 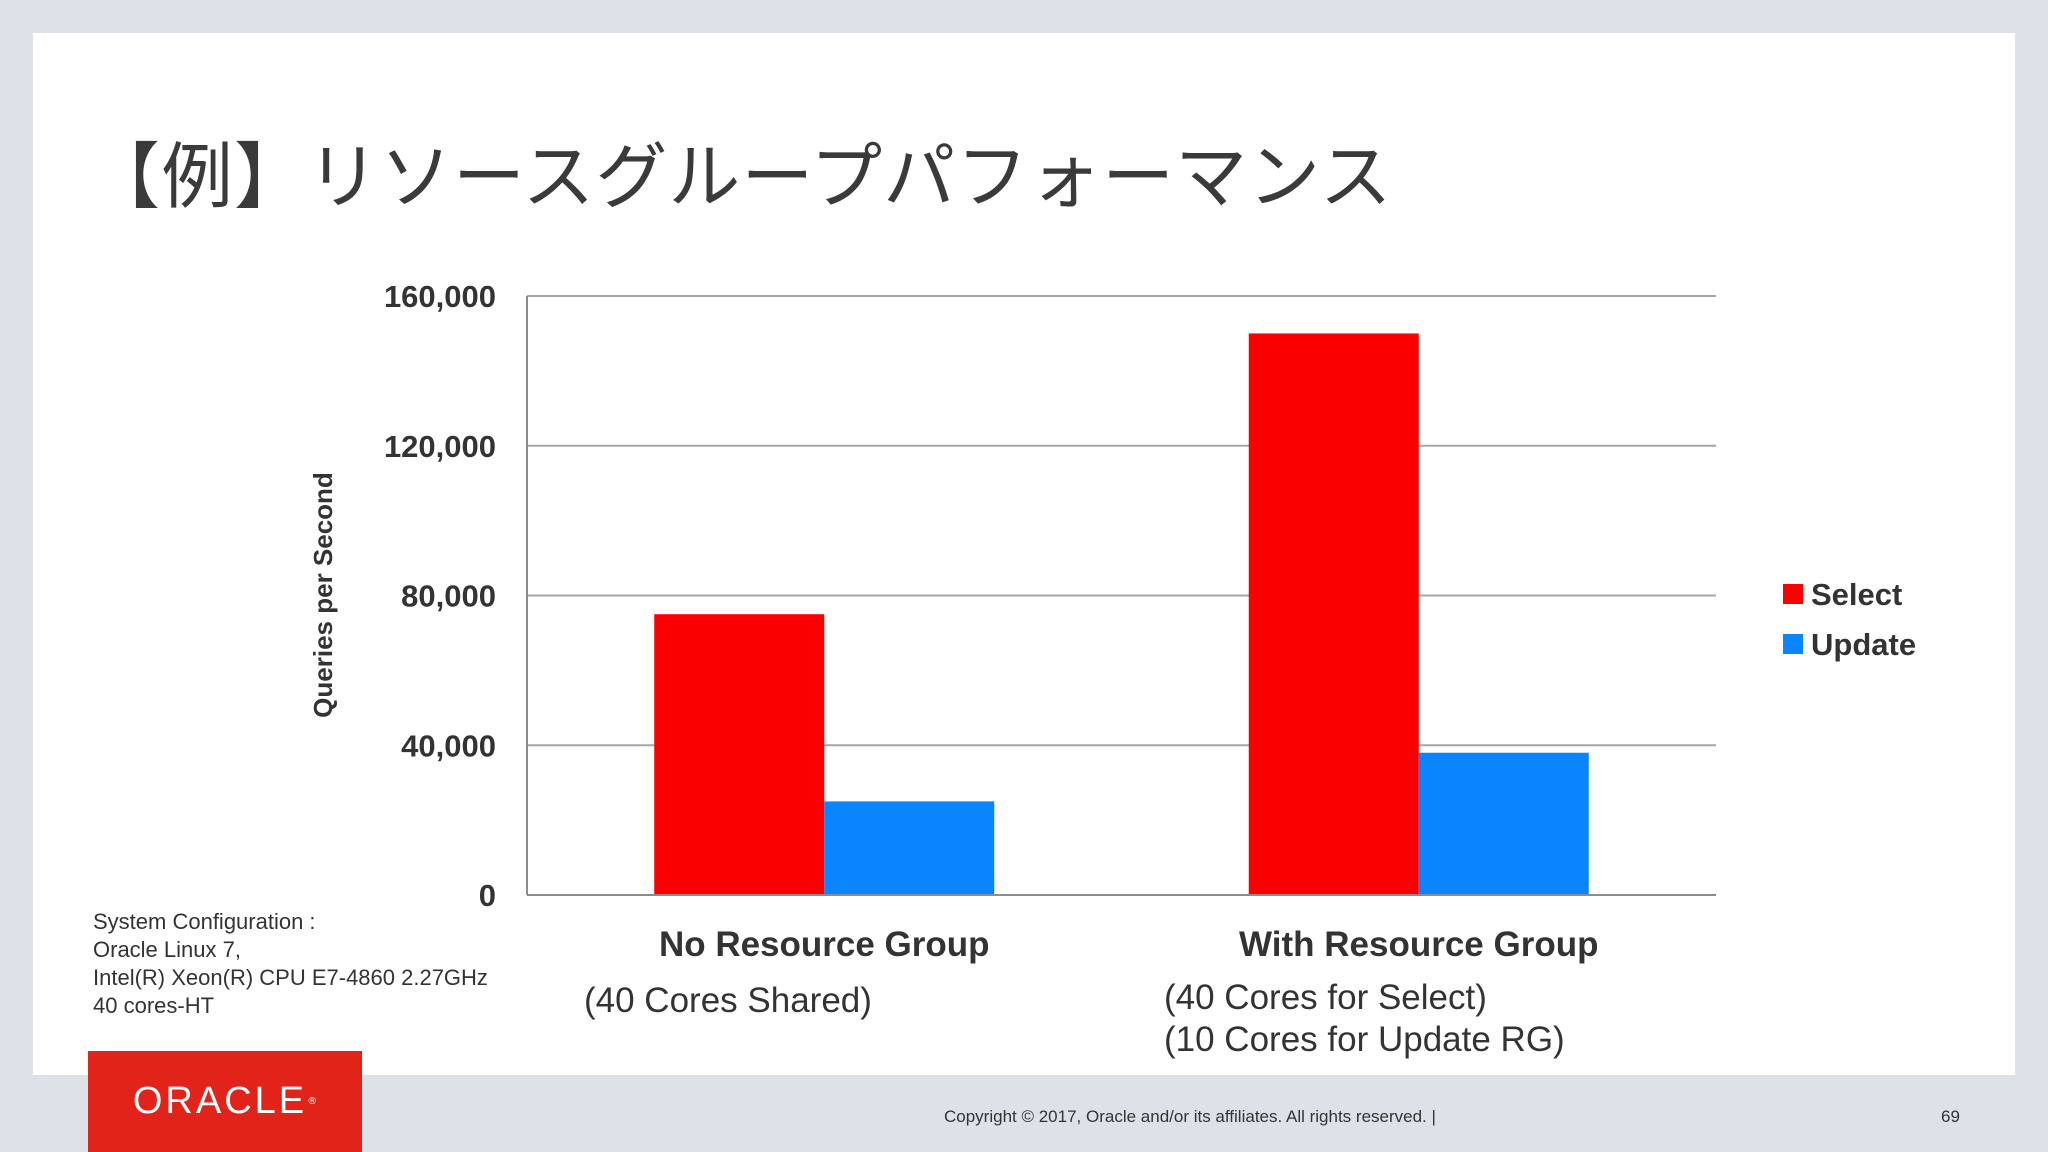 I want to click on page-number: 69, so click(x=1950, y=1116).